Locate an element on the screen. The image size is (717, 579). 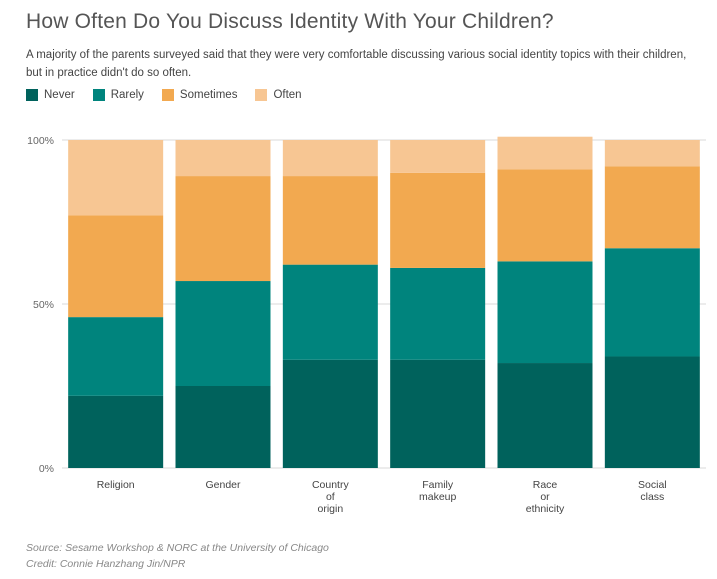
y-tick-label: 50% is located at coordinates (43, 305).